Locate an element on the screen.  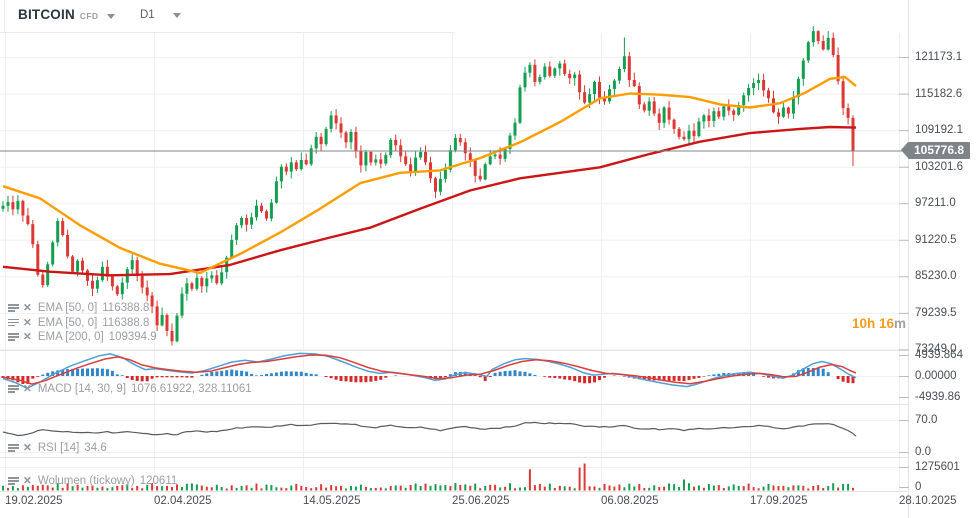
macd-axis-label: -4939.86 is located at coordinates (938, 397).